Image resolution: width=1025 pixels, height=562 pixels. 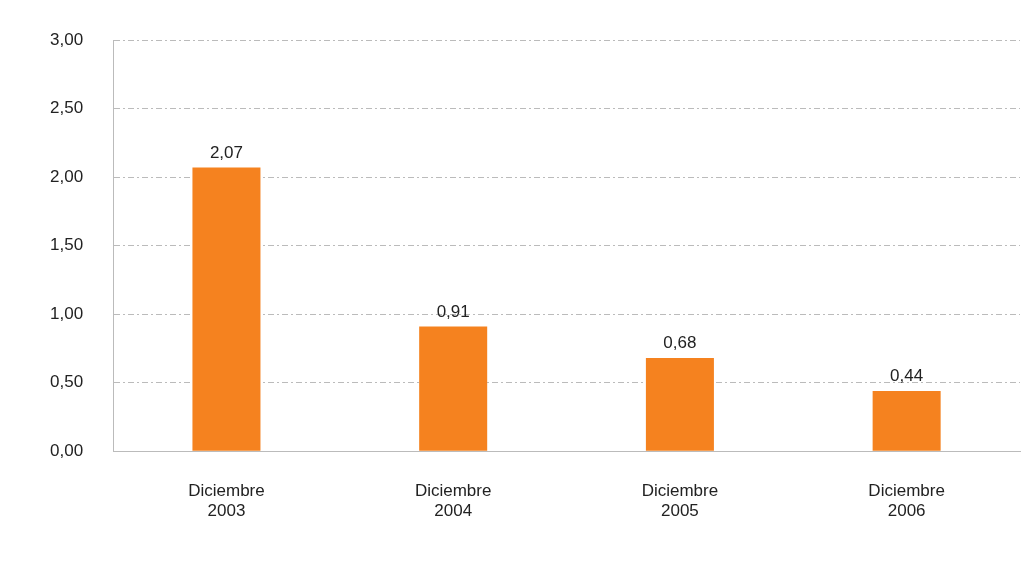 I want to click on data-label: 2,07, so click(x=226, y=152).